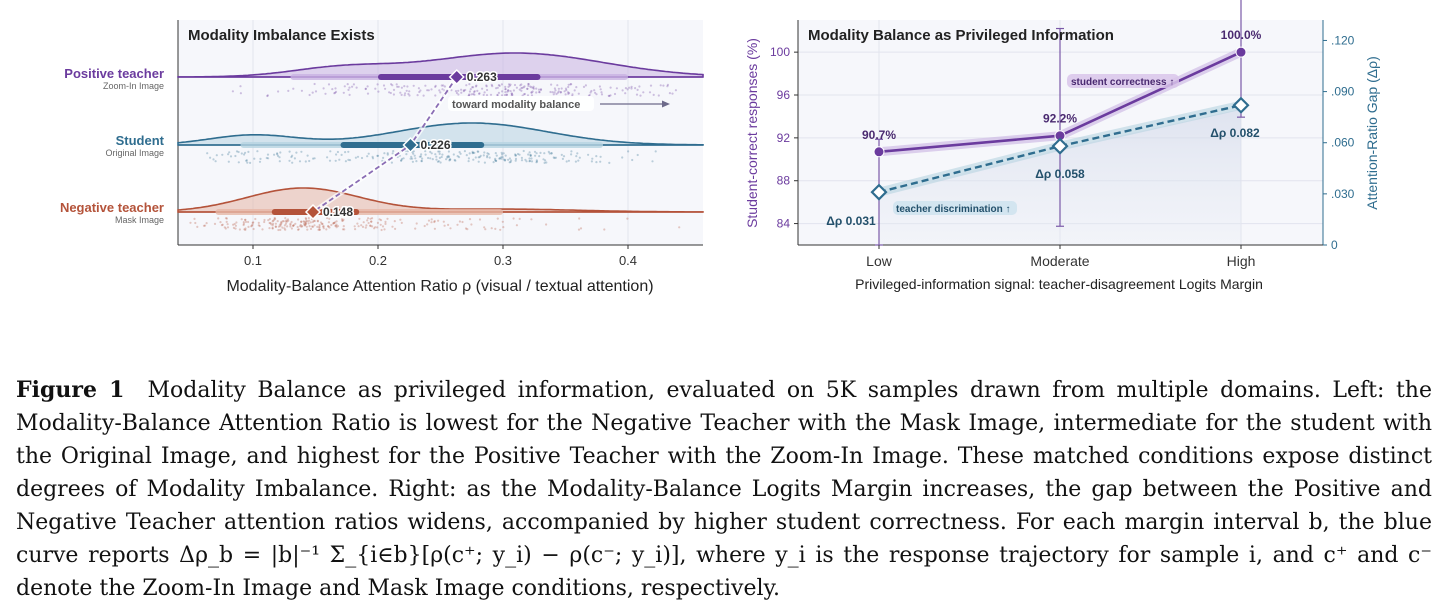  I want to click on right-right-axis-label: Attention-Ratio Gap (Δρ), so click(1372, 133).